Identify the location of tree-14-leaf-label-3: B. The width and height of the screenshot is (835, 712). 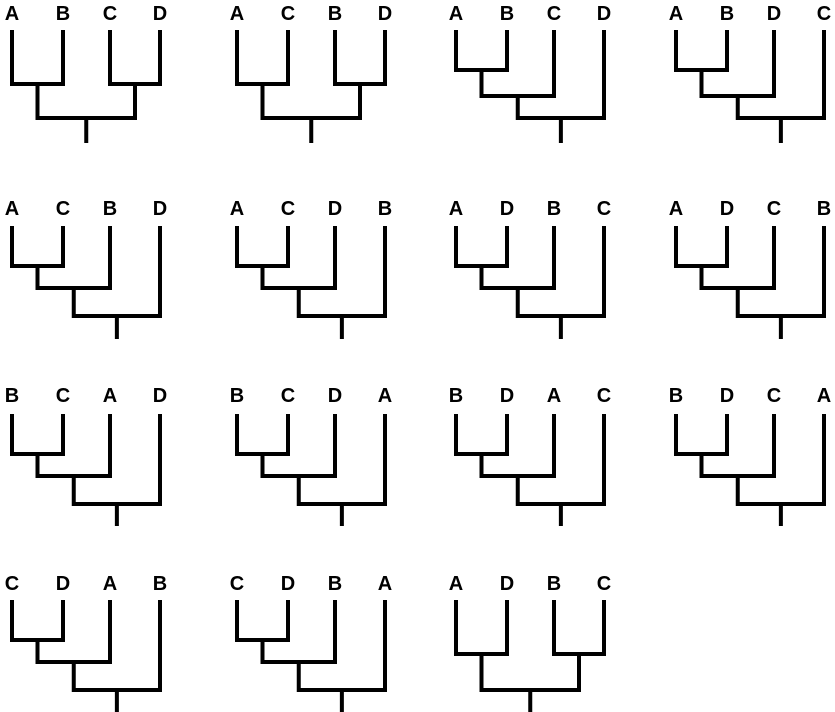
(335, 584).